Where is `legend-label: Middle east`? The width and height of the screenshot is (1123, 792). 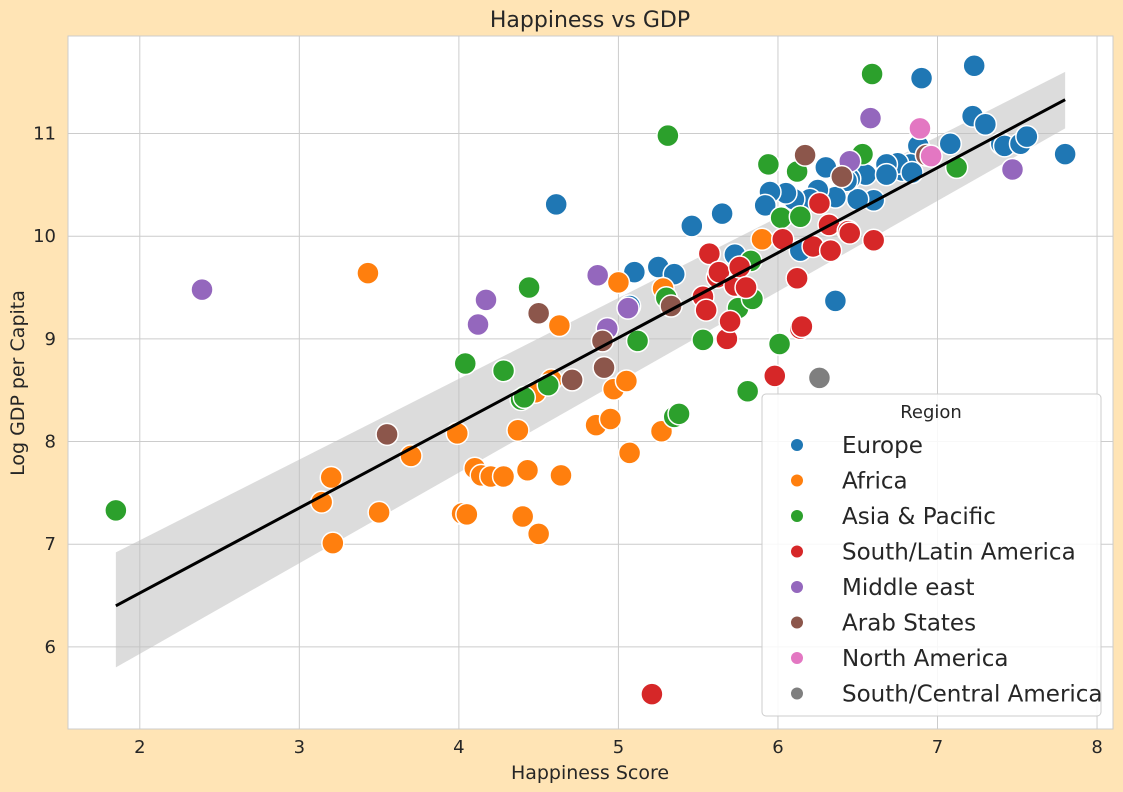
legend-label: Middle east is located at coordinates (908, 588).